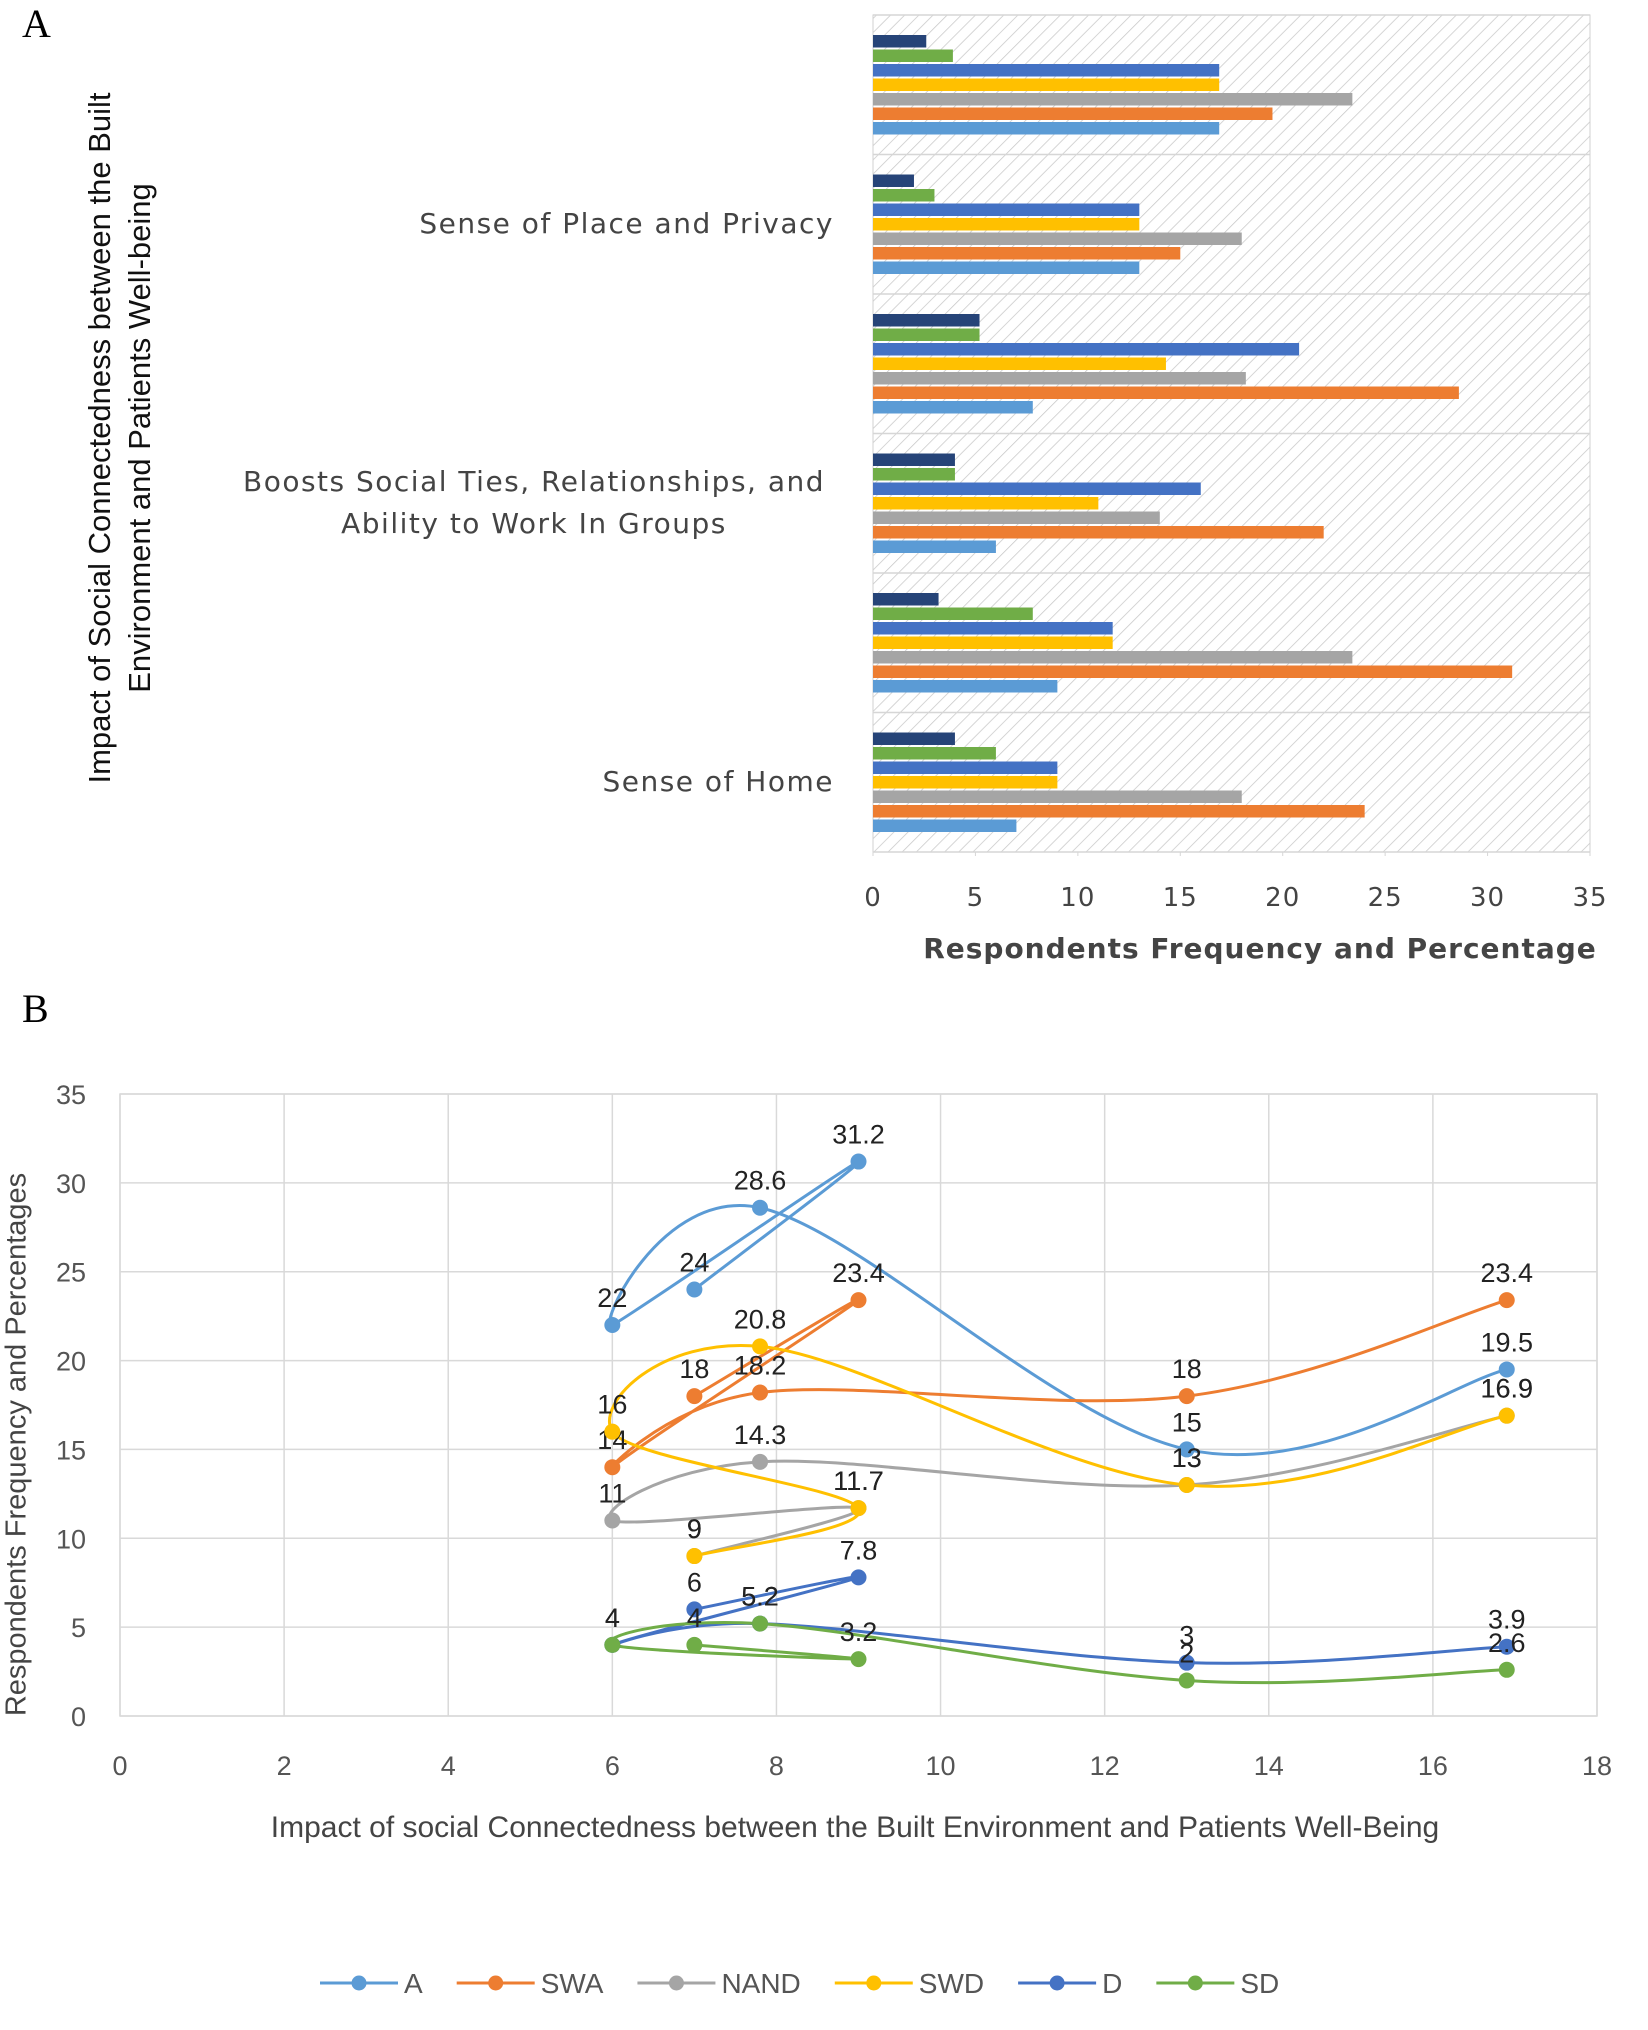 The width and height of the screenshot is (1648, 2030). What do you see at coordinates (760, 1319) in the screenshot?
I see `data-label: 20.8` at bounding box center [760, 1319].